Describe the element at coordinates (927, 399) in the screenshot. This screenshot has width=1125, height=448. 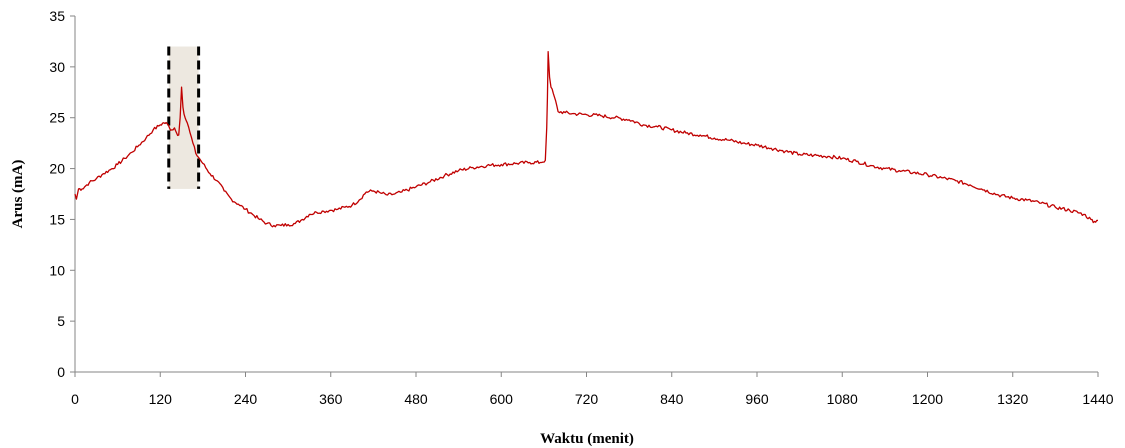
I see `x-tick-label: 1200` at that location.